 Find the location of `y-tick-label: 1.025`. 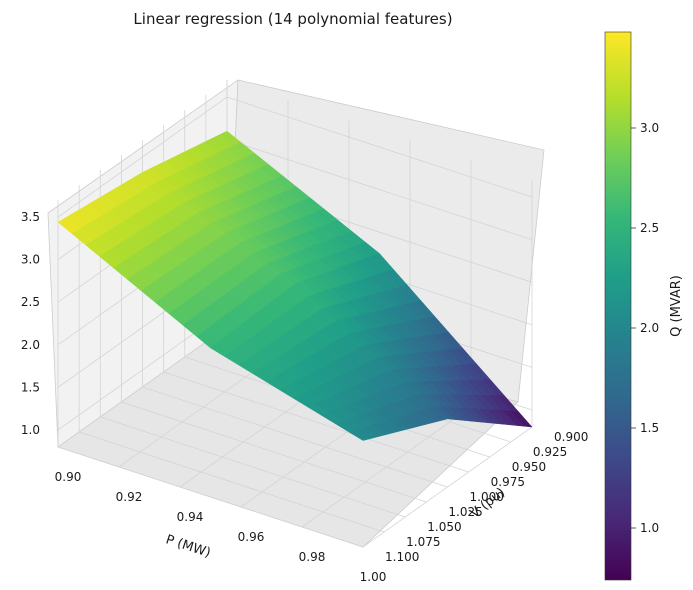

y-tick-label: 1.025 is located at coordinates (465, 512).